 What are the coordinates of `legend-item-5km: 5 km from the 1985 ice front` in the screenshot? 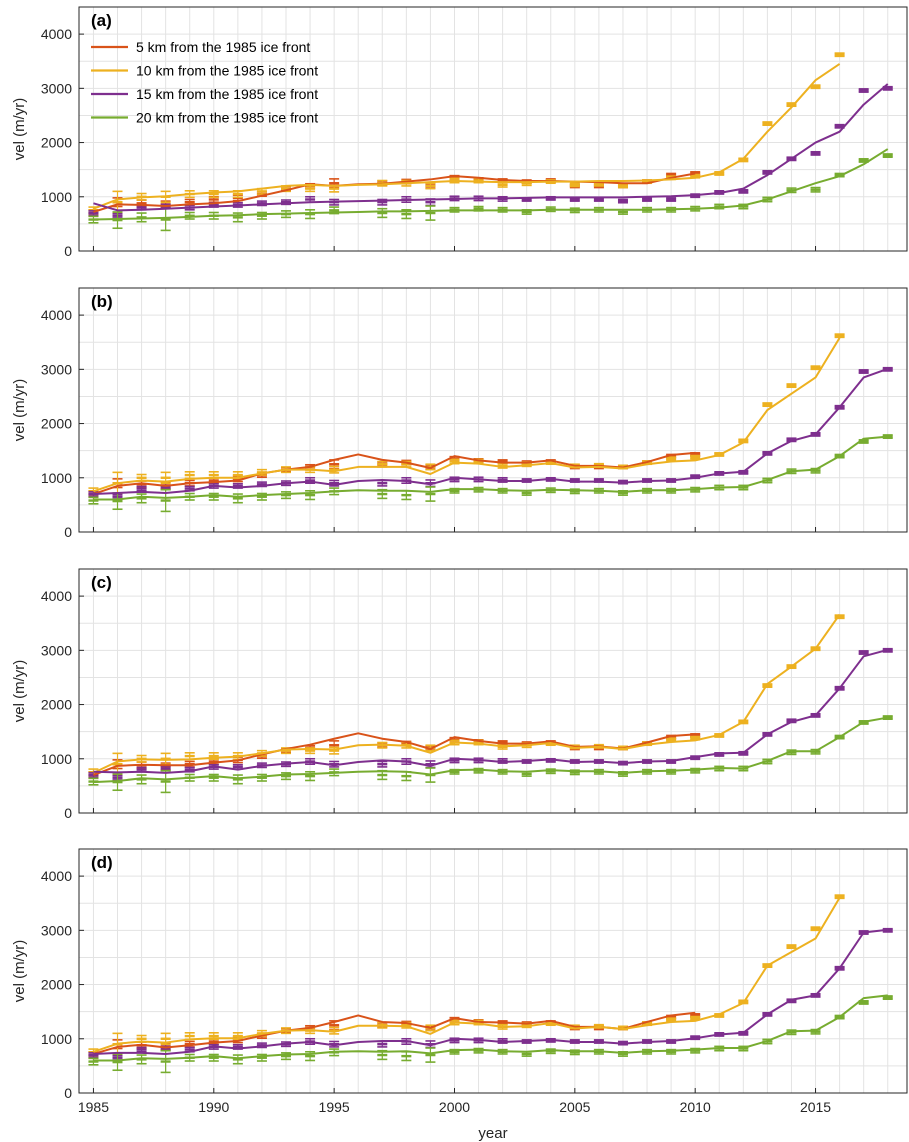 It's located at (200, 47).